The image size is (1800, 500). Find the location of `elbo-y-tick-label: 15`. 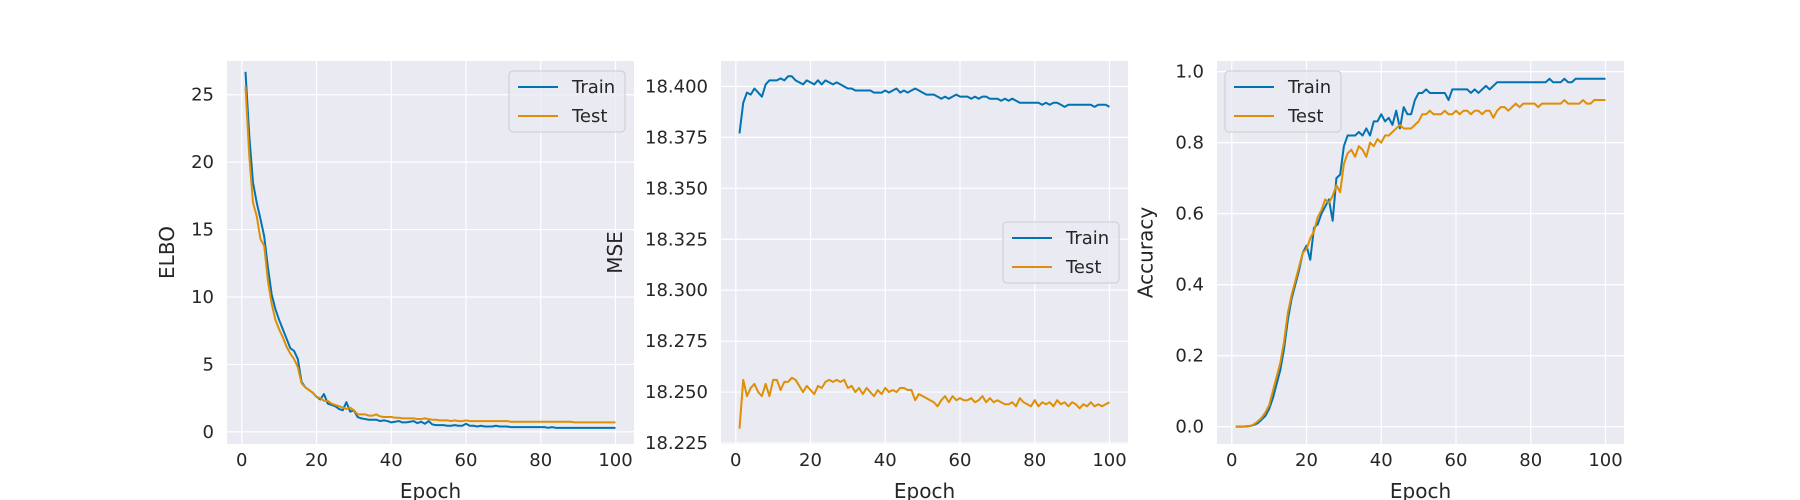

elbo-y-tick-label: 15 is located at coordinates (202, 230).